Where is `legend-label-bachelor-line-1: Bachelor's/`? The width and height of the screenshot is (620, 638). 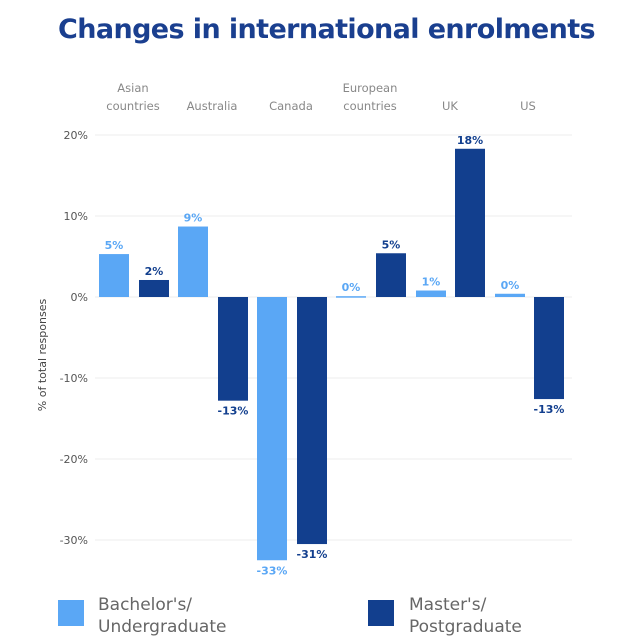
legend-label-bachelor-line-1: Bachelor's/ is located at coordinates (145, 605).